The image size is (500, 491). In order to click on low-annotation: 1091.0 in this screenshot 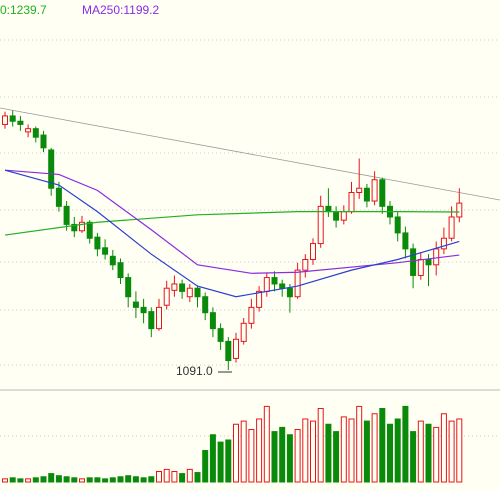, I will do `click(194, 371)`.